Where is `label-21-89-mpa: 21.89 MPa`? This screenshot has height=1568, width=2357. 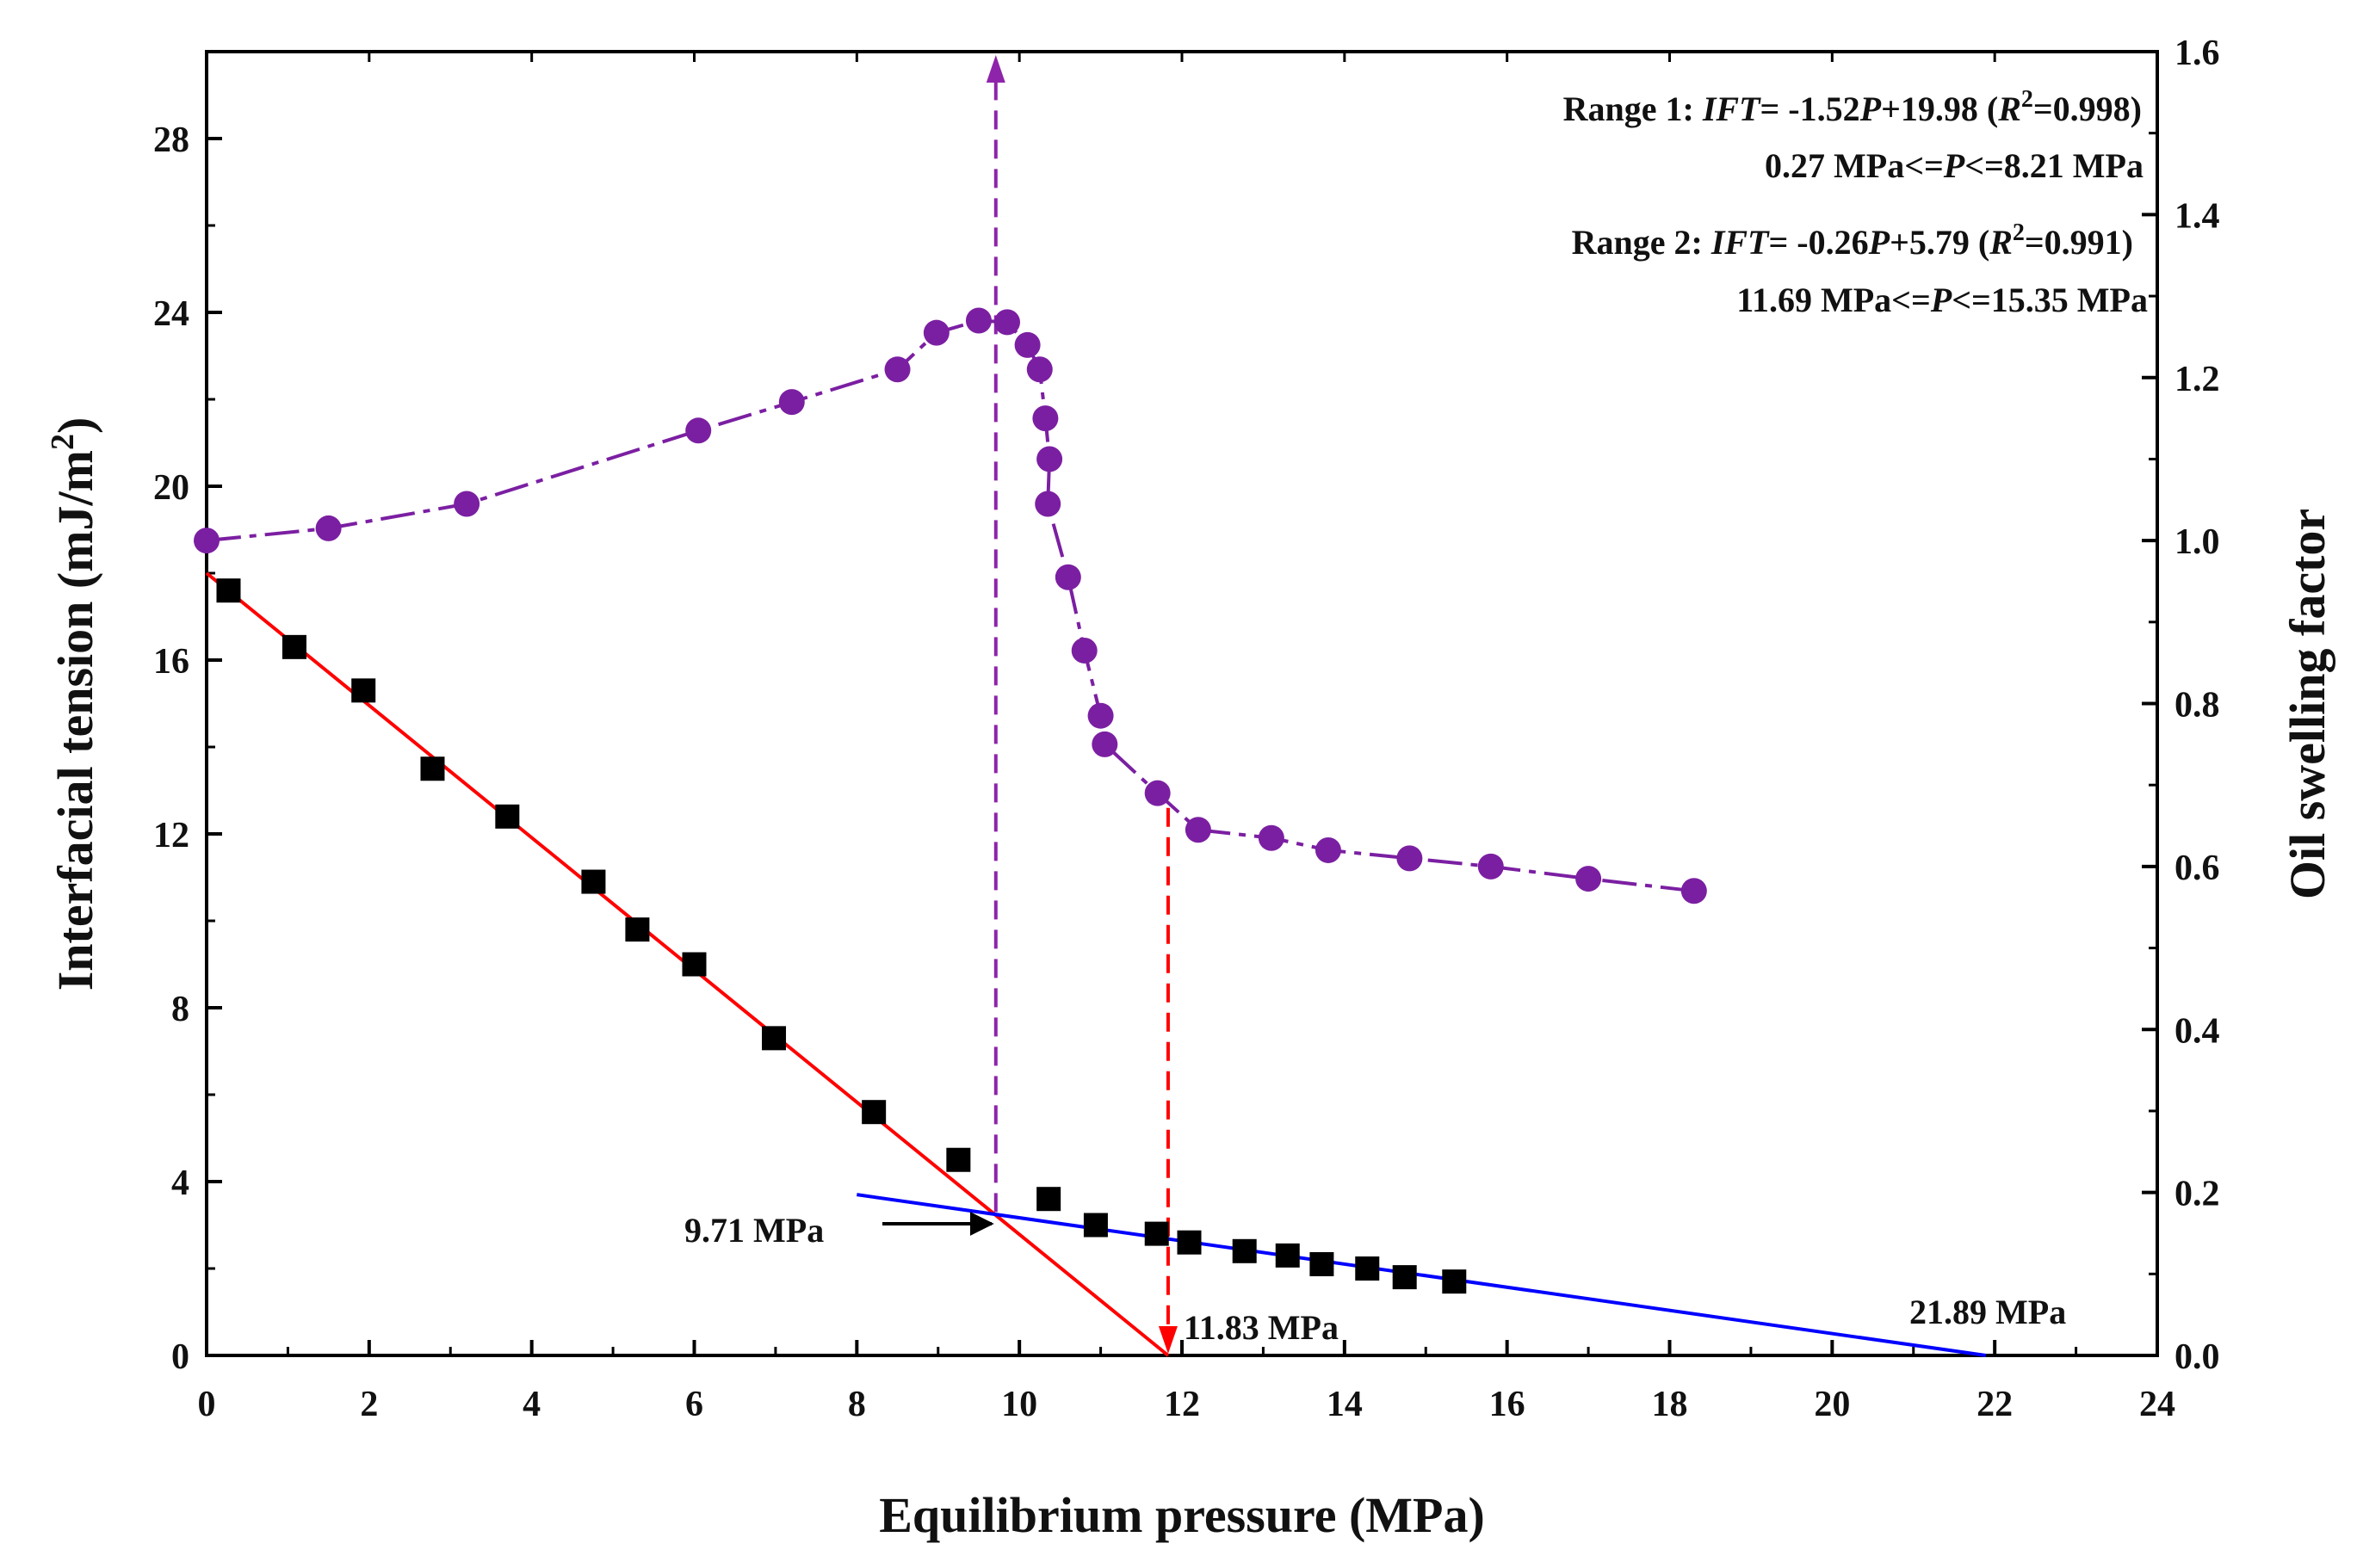 label-21-89-mpa: 21.89 MPa is located at coordinates (1987, 1312).